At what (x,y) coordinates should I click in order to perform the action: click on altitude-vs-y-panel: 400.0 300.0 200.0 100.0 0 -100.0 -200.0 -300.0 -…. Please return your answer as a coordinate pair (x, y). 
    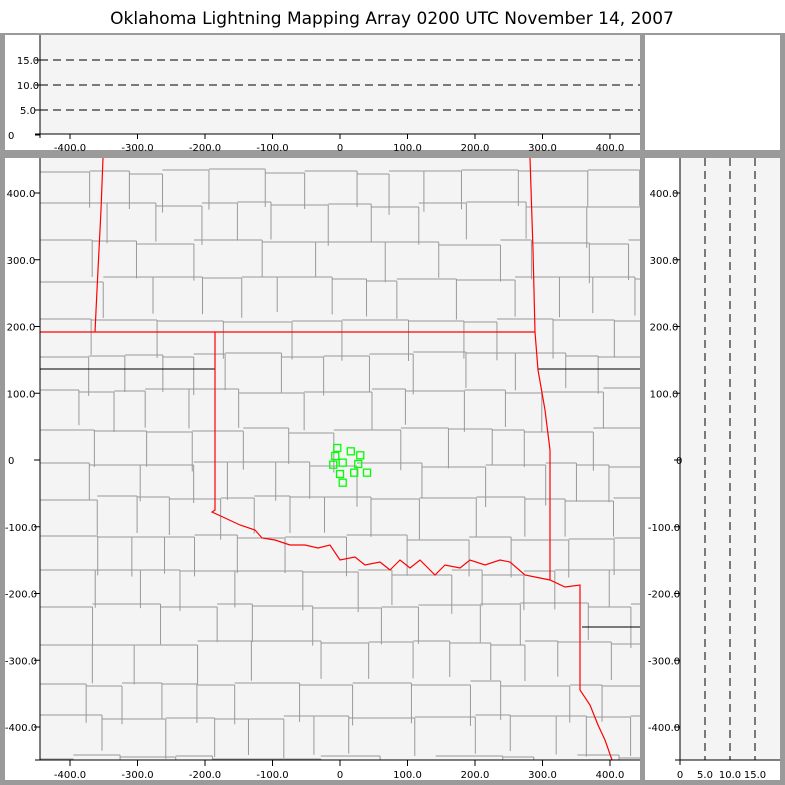
    Looking at the image, I should click on (712, 469).